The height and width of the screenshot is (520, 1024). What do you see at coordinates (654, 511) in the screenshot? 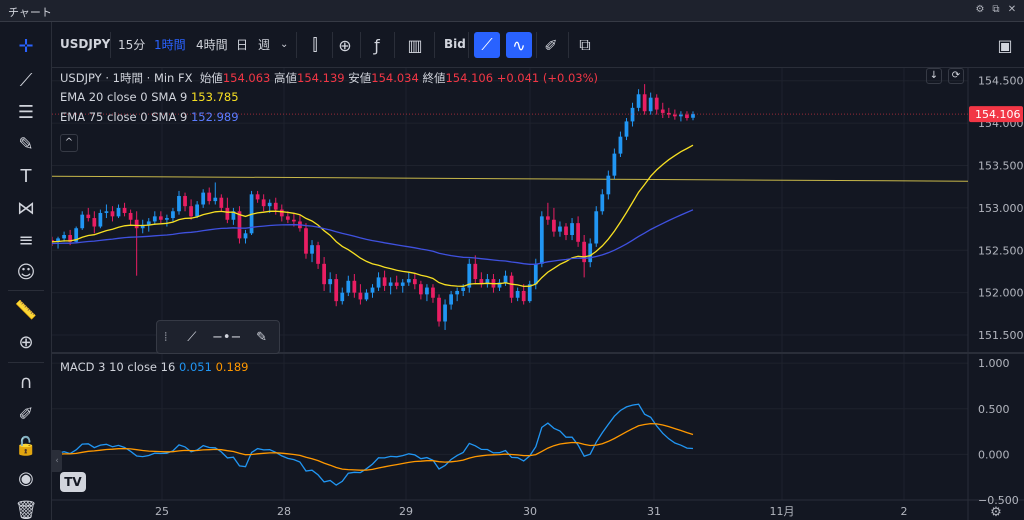
I see `time-tick-label: 31` at bounding box center [654, 511].